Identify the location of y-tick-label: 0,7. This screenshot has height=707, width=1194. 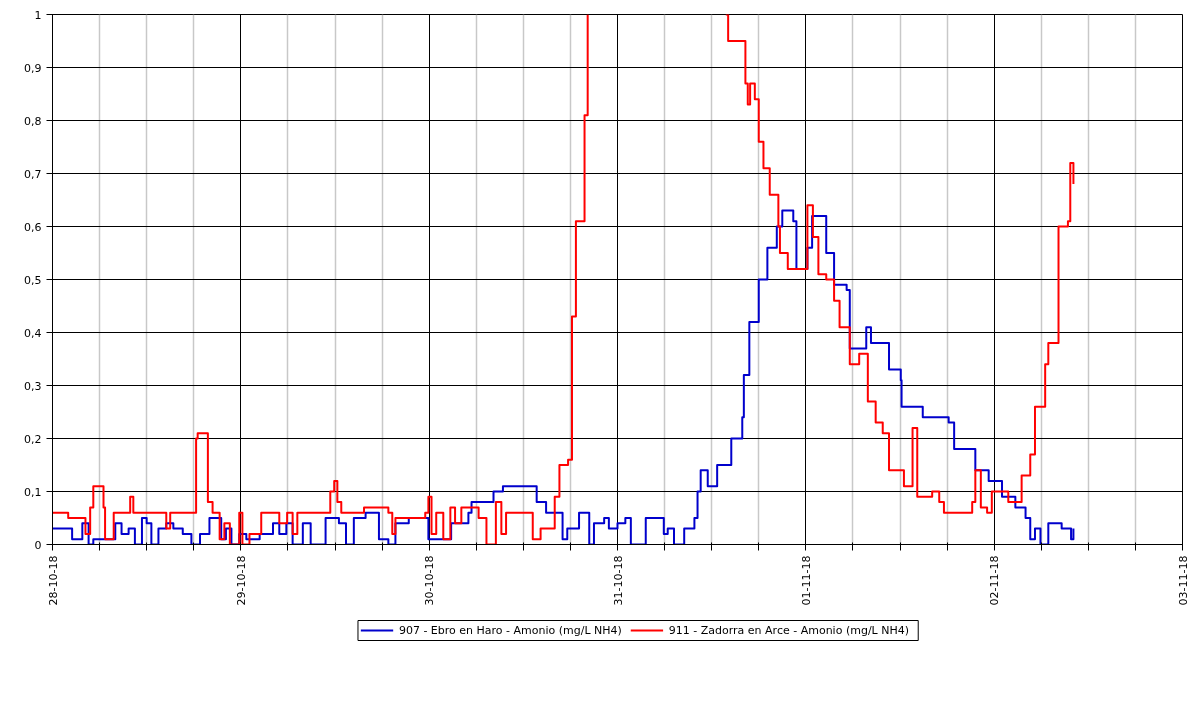
(33, 174).